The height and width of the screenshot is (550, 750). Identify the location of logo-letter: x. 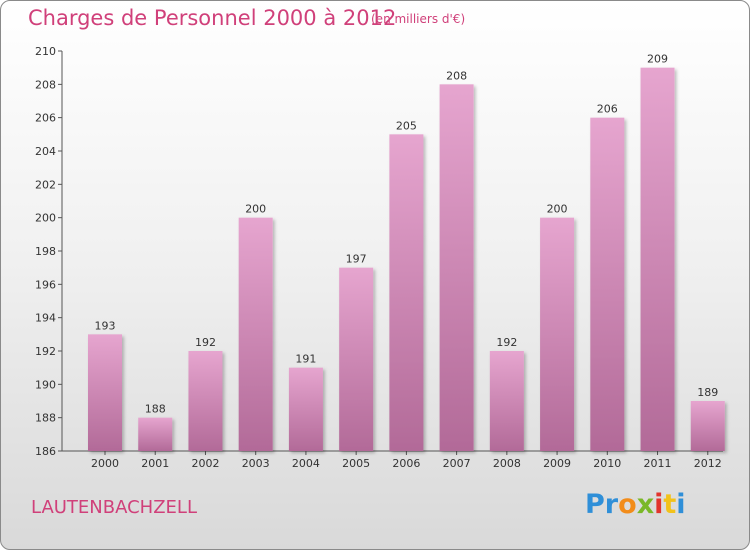
(645, 504).